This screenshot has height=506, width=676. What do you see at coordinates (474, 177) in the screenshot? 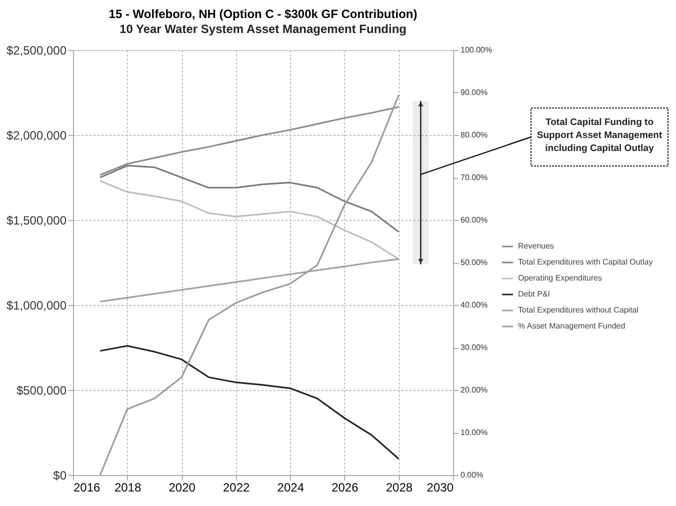
I see `y2-tick-label: 70.00%` at bounding box center [474, 177].